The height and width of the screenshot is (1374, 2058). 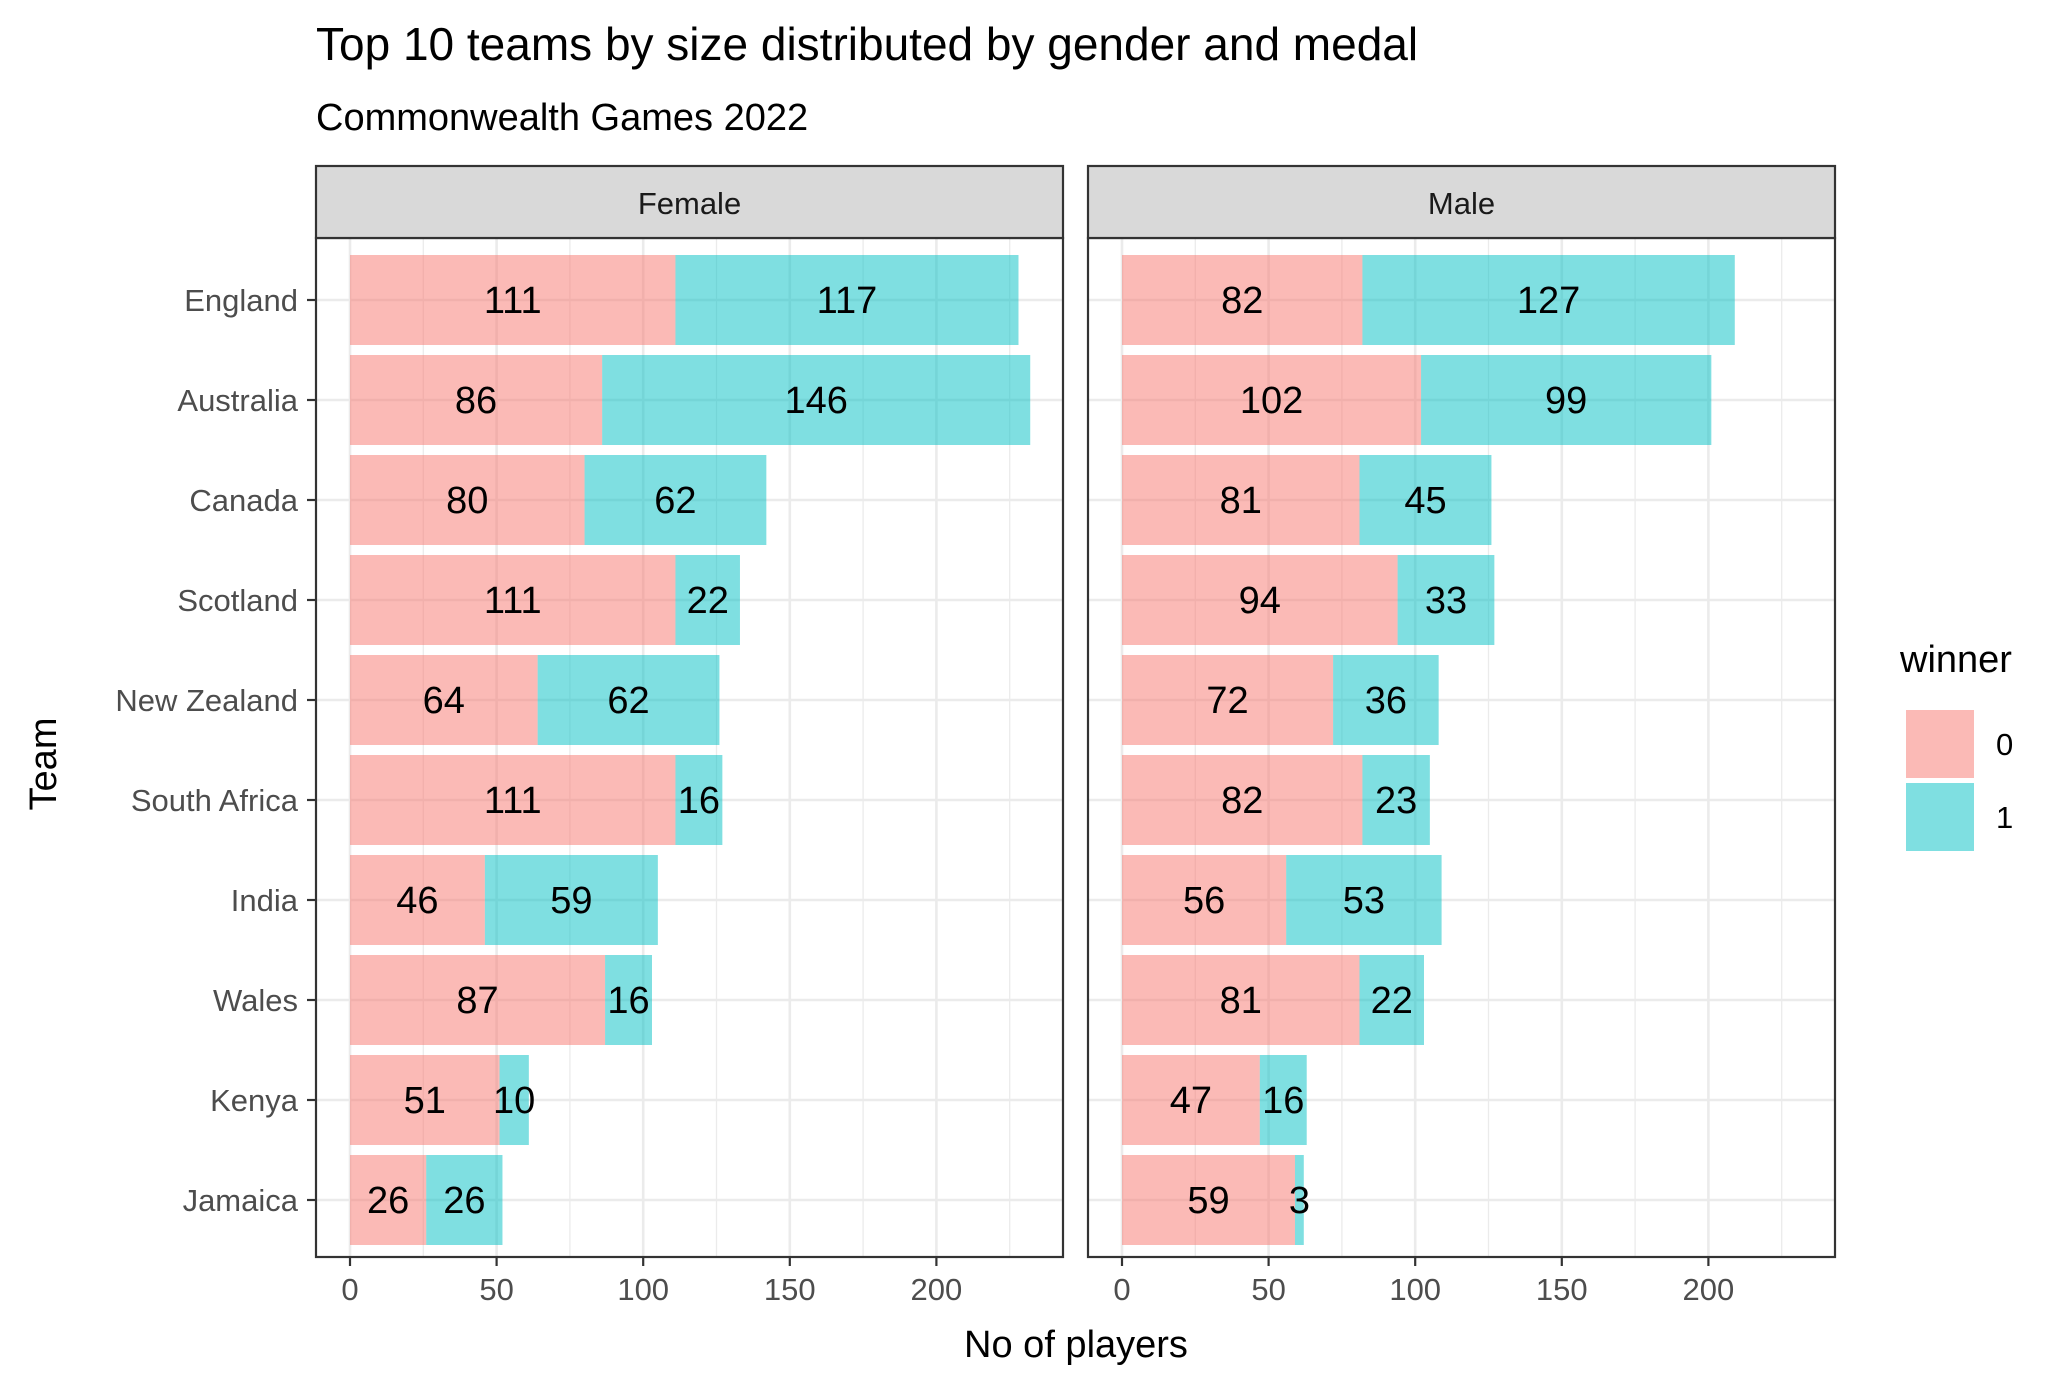 I want to click on bar-label-male-south-africa-winner-1: 23, so click(x=1396, y=801).